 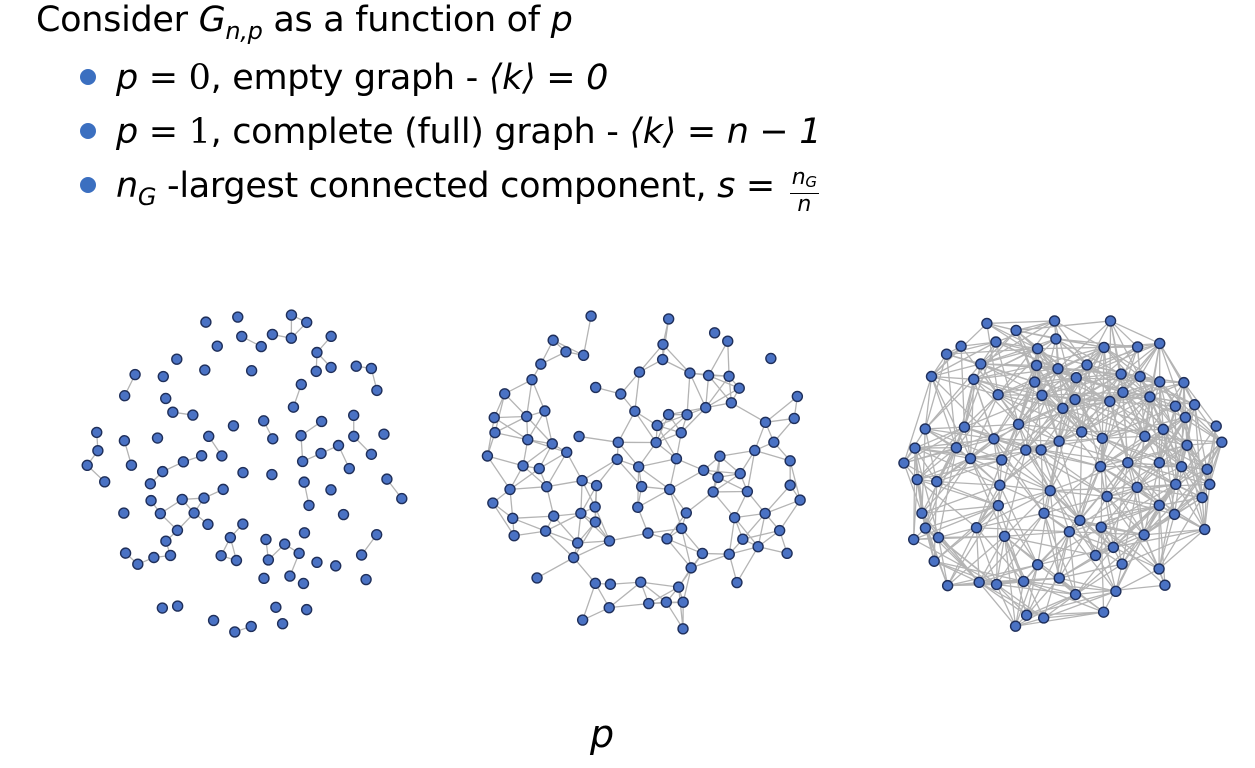 What do you see at coordinates (127, 186) in the screenshot?
I see `bullet-variable: n` at bounding box center [127, 186].